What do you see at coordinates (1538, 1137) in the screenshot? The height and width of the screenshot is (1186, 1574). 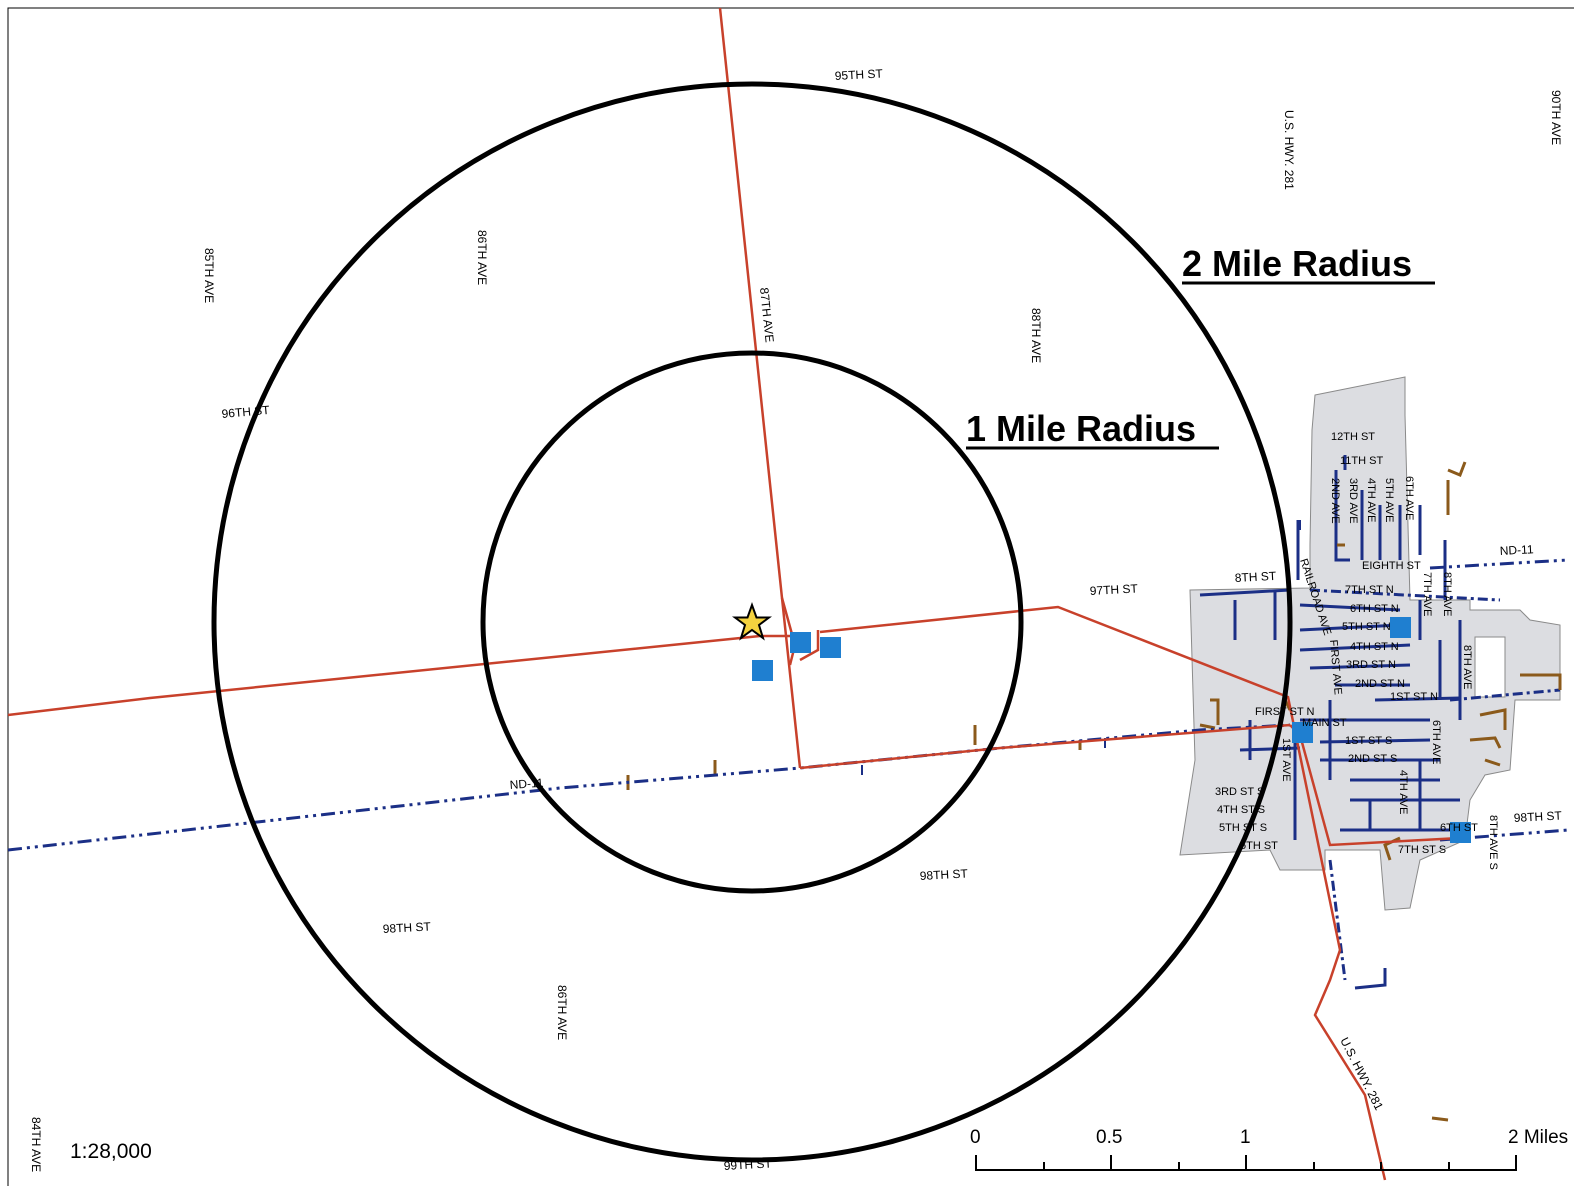 I see `scale-tick-label: 2 Miles` at bounding box center [1538, 1137].